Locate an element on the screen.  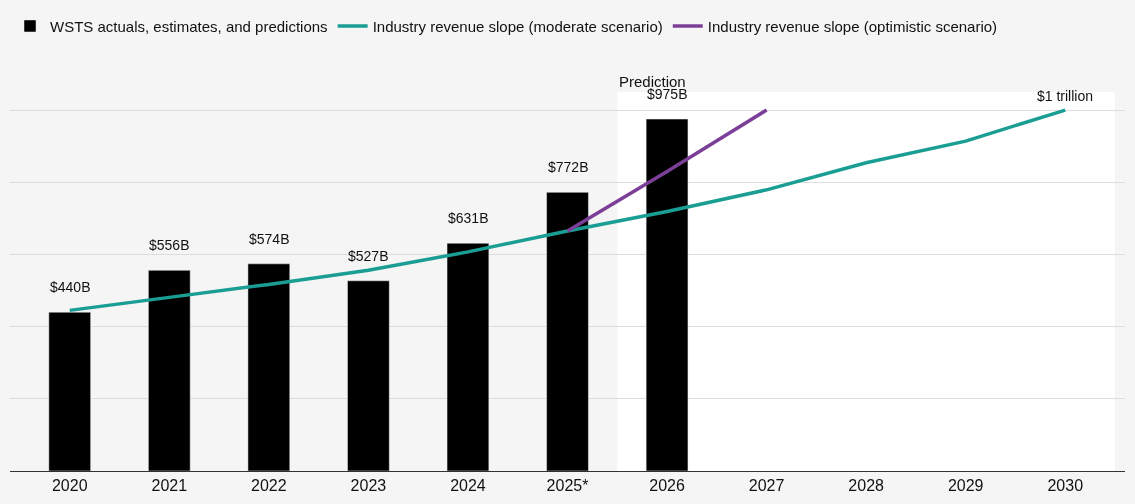
legend-label: Industry revenue slope (moderate scenario) is located at coordinates (517, 26).